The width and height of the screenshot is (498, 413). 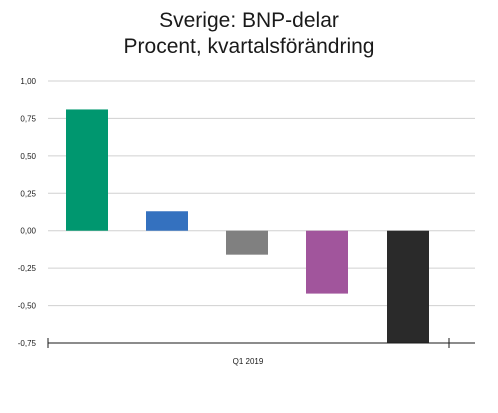 What do you see at coordinates (28, 81) in the screenshot?
I see `y-tick-label: 1,00` at bounding box center [28, 81].